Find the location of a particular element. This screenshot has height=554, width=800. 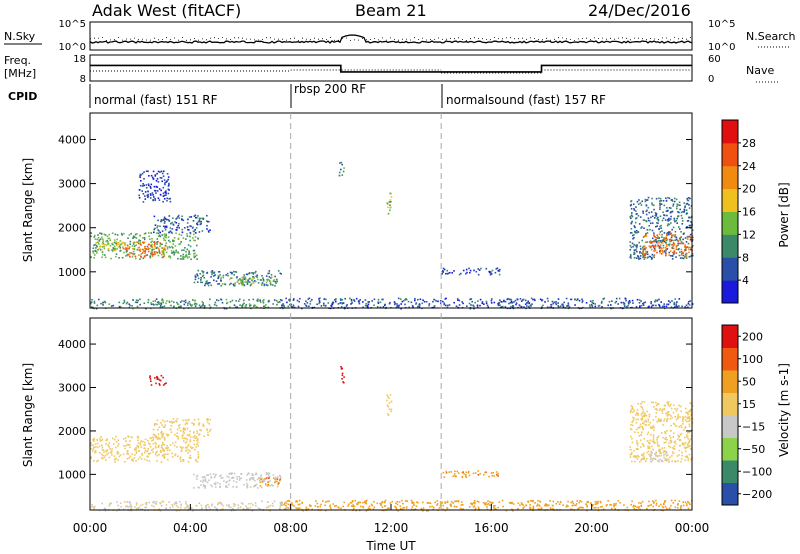

time-tick-label: 20:00 is located at coordinates (591, 528).